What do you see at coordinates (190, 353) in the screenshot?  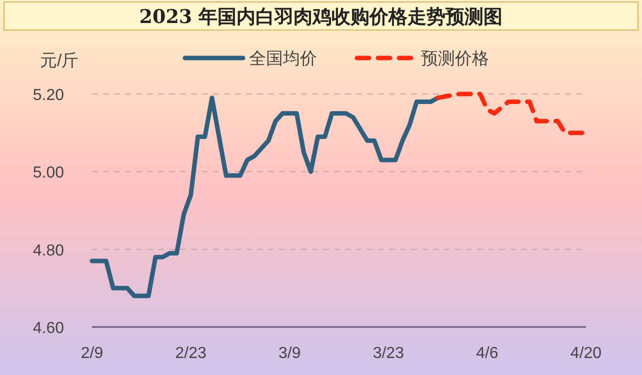 I see `x-tick-label: 2/23` at bounding box center [190, 353].